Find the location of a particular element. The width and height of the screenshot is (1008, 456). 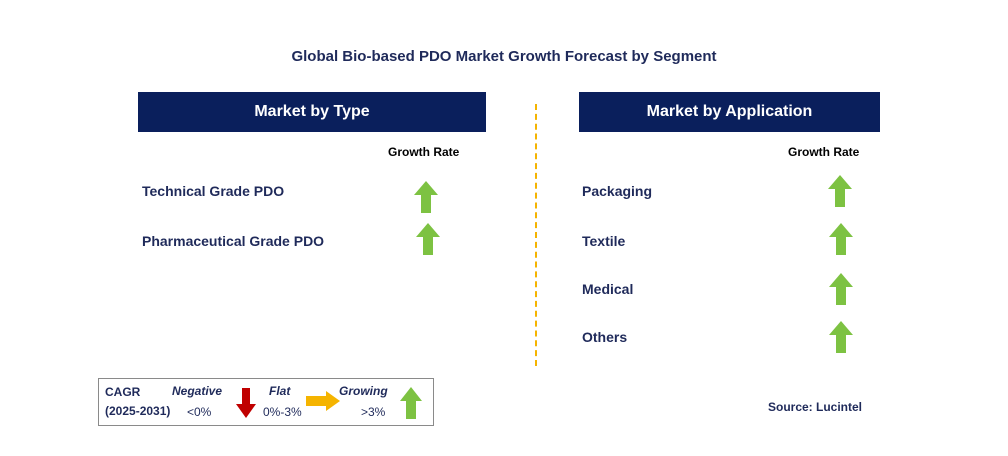

legend-growing-range: >3% is located at coordinates (373, 412).